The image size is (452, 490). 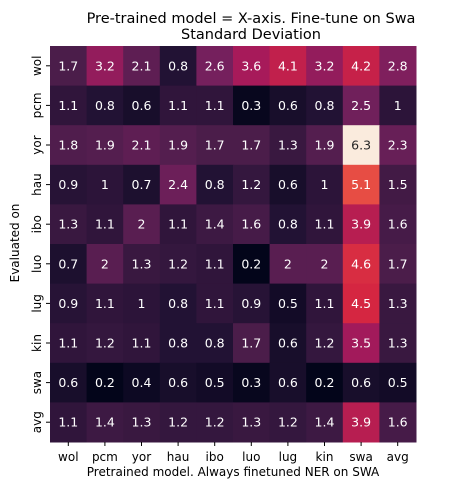 What do you see at coordinates (69, 184) in the screenshot?
I see `heatmap-cell-hau-wol` at bounding box center [69, 184].